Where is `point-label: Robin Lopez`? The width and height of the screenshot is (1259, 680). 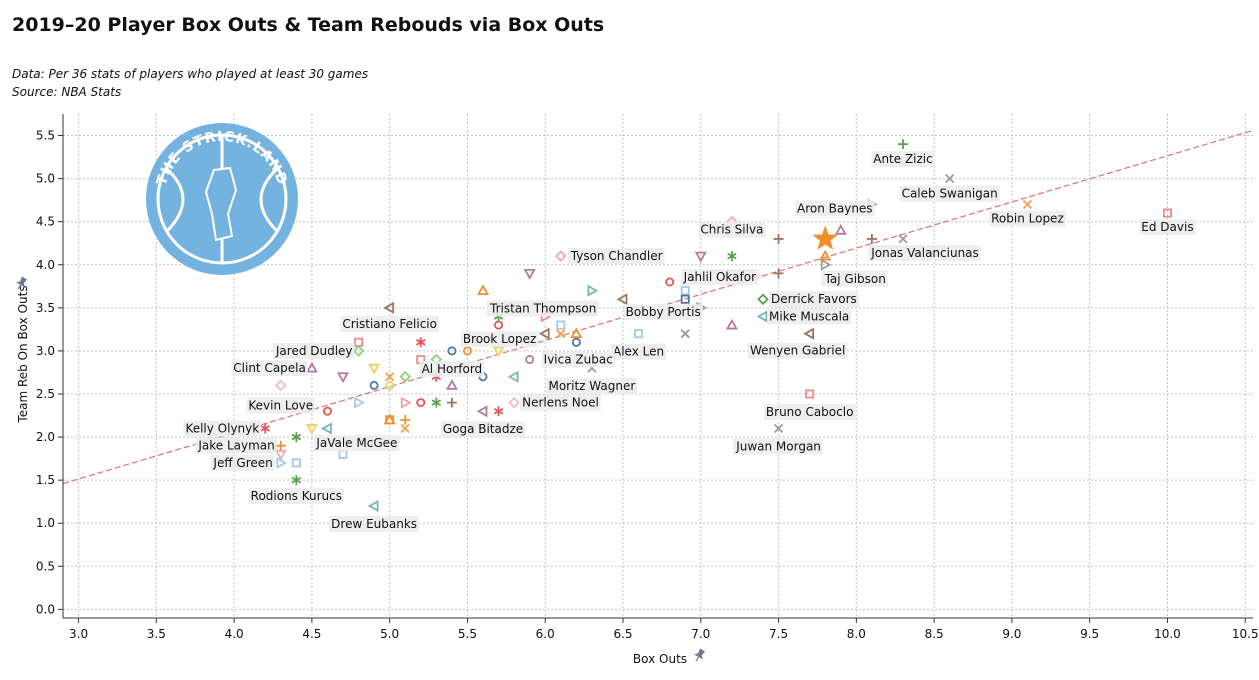 point-label: Robin Lopez is located at coordinates (1027, 218).